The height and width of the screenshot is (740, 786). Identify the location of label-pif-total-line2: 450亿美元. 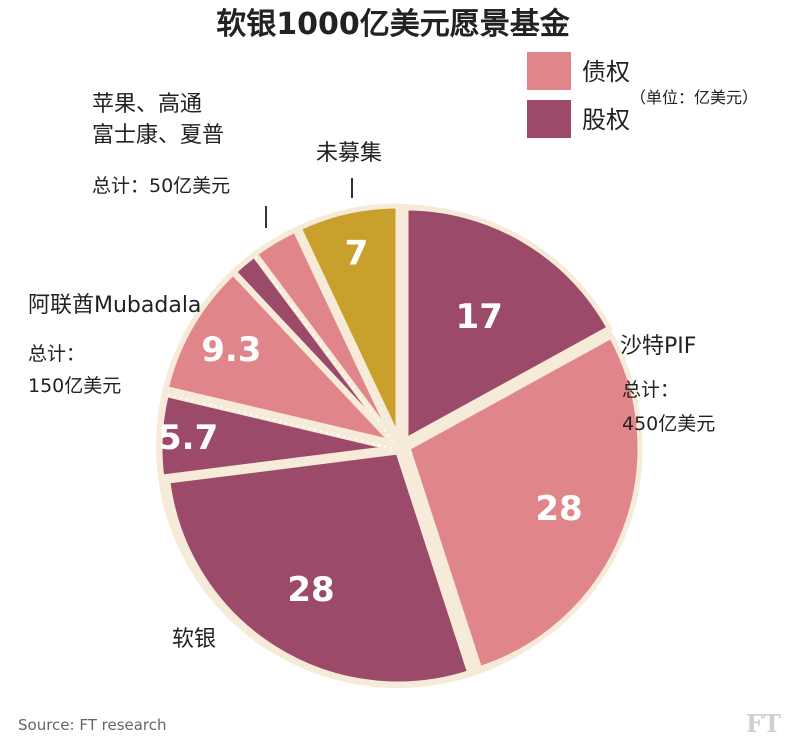
(668, 424).